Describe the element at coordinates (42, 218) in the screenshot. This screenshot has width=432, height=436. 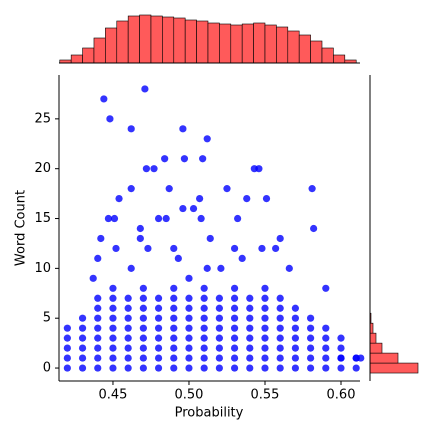
I see `y-tick-label: 15` at that location.